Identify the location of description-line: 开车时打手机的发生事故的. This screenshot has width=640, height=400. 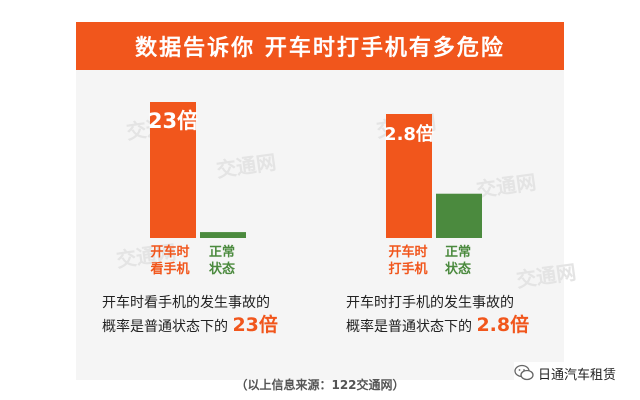
(430, 303).